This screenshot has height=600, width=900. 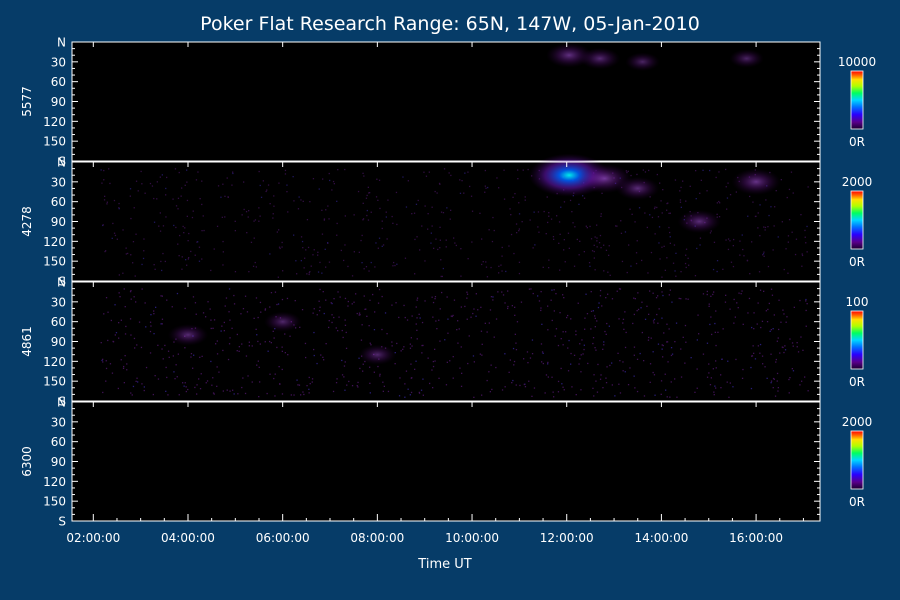 I want to click on colorbar-max-label: 100, so click(x=857, y=302).